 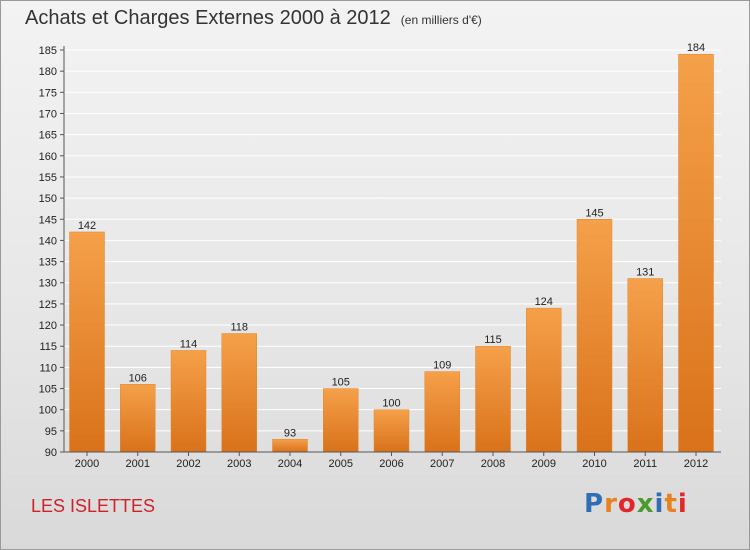 I want to click on y-tick-label: 170, so click(x=48, y=114).